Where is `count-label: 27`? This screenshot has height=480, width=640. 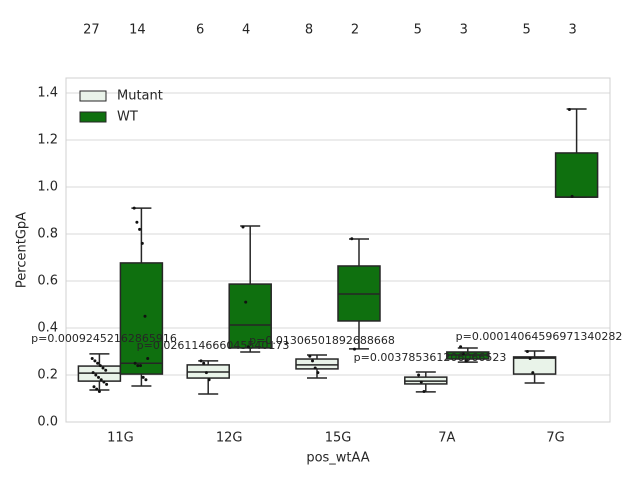 count-label: 27 is located at coordinates (91, 30).